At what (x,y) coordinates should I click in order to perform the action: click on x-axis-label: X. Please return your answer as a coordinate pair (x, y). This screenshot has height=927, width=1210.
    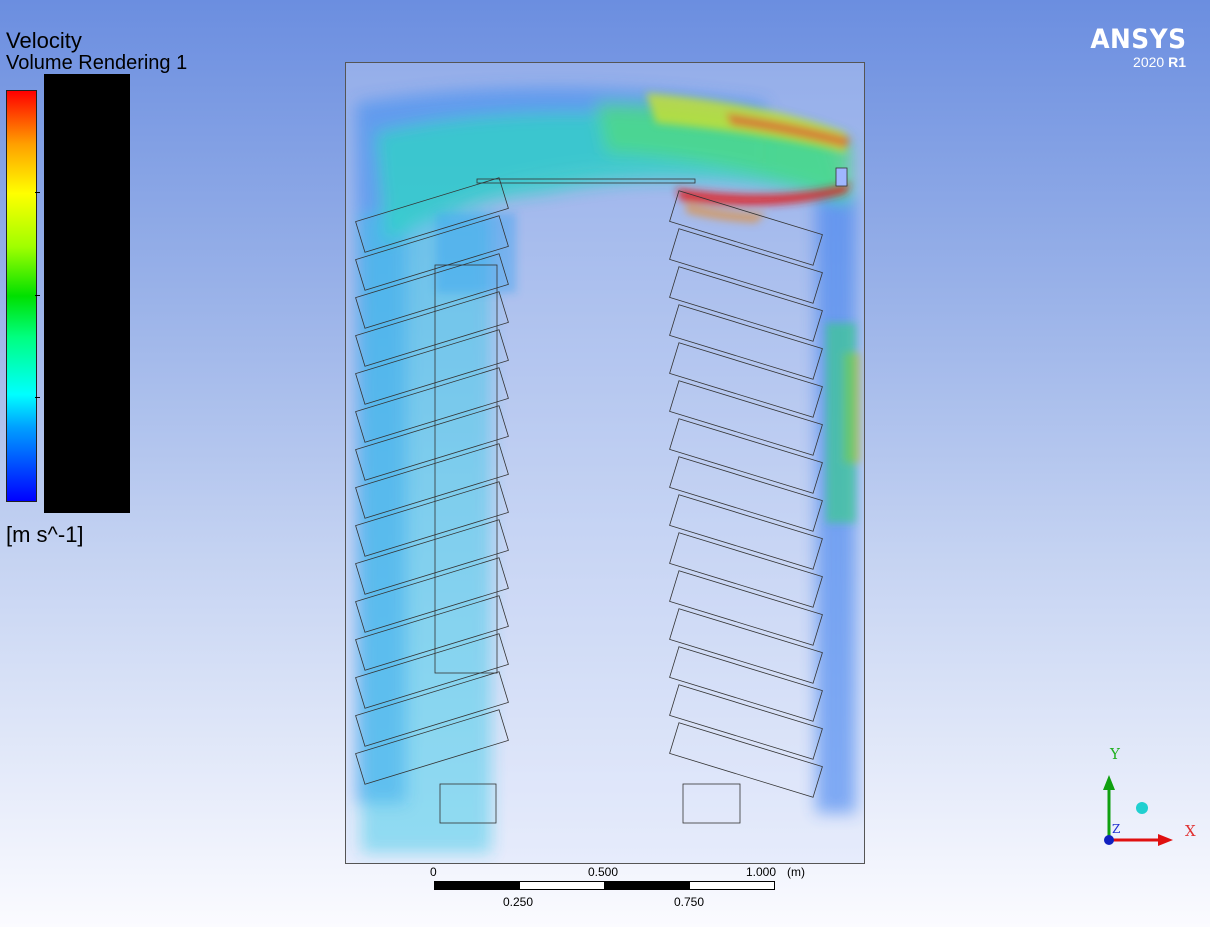
    Looking at the image, I should click on (1190, 831).